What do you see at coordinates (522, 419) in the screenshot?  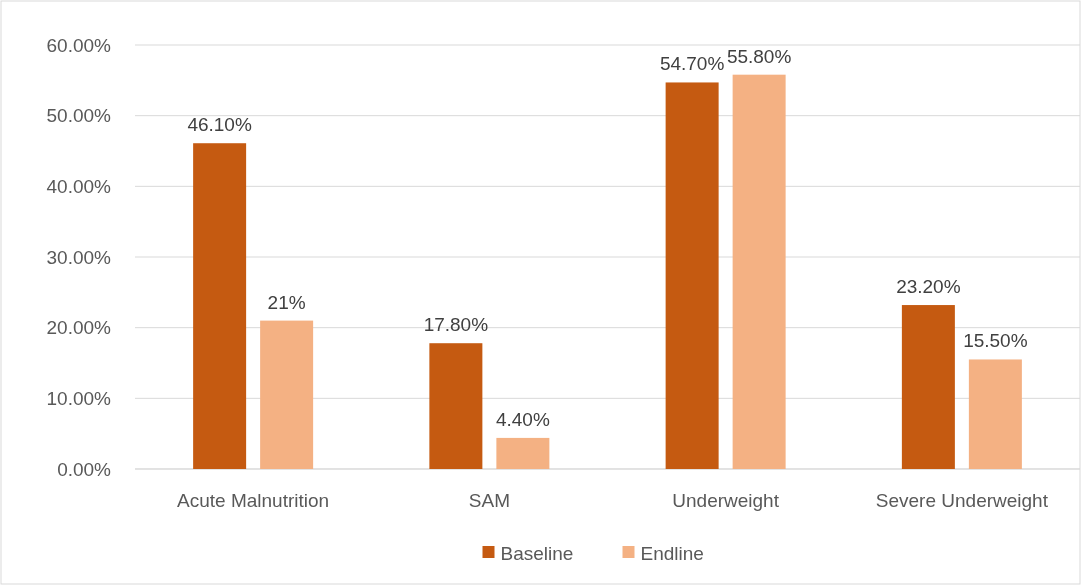 I see `data-label: 4.40%` at bounding box center [522, 419].